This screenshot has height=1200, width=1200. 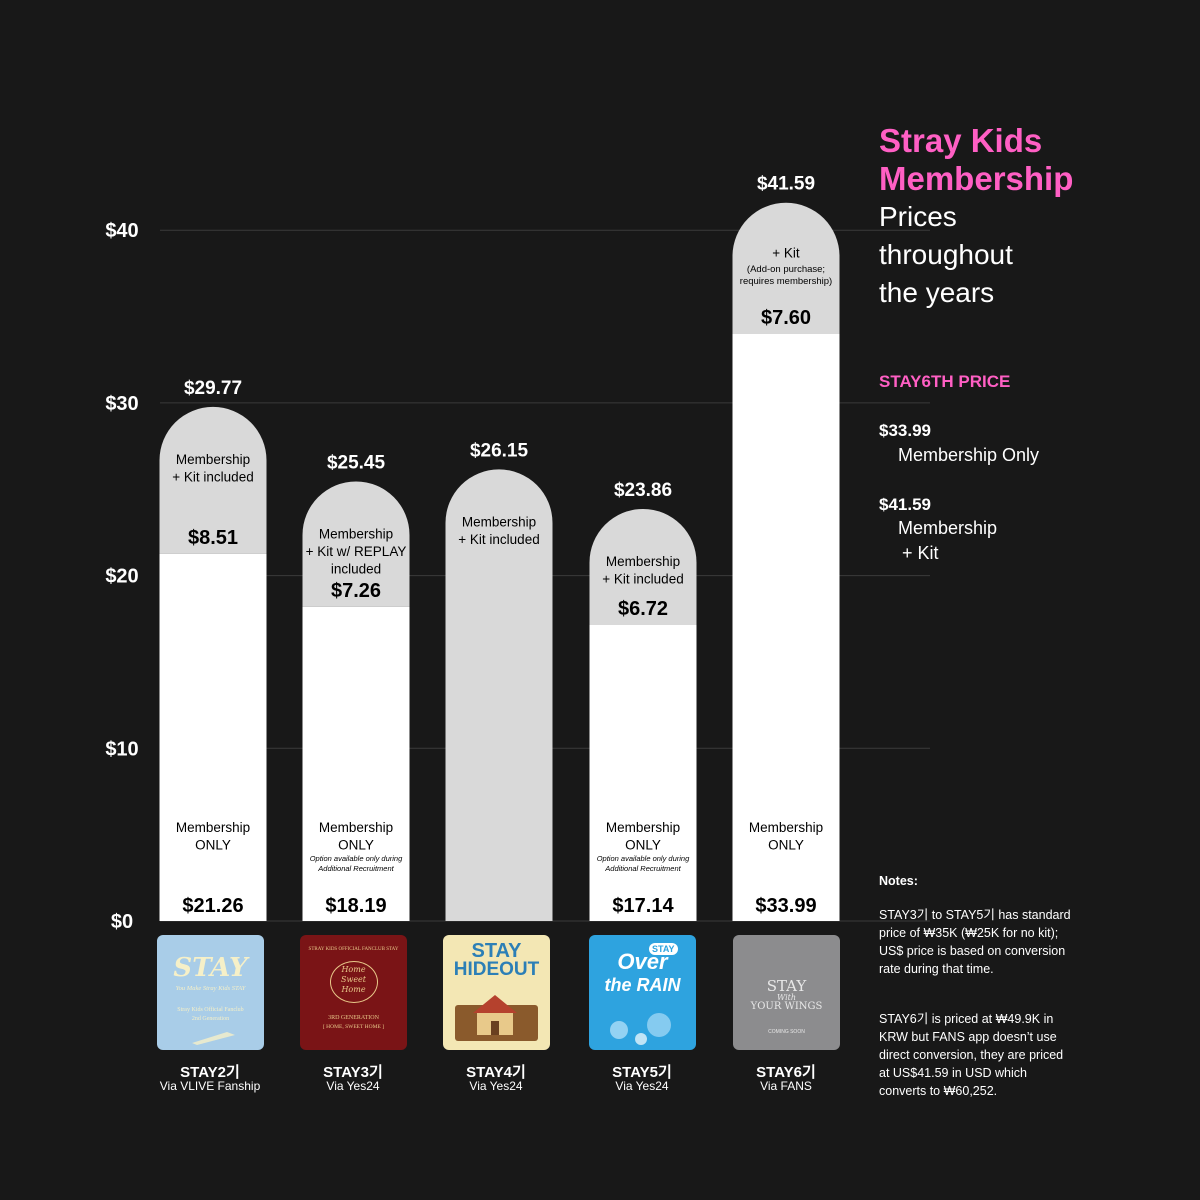 What do you see at coordinates (920, 553) in the screenshot?
I see `stay6-price2-desc-line2: + Kit` at bounding box center [920, 553].